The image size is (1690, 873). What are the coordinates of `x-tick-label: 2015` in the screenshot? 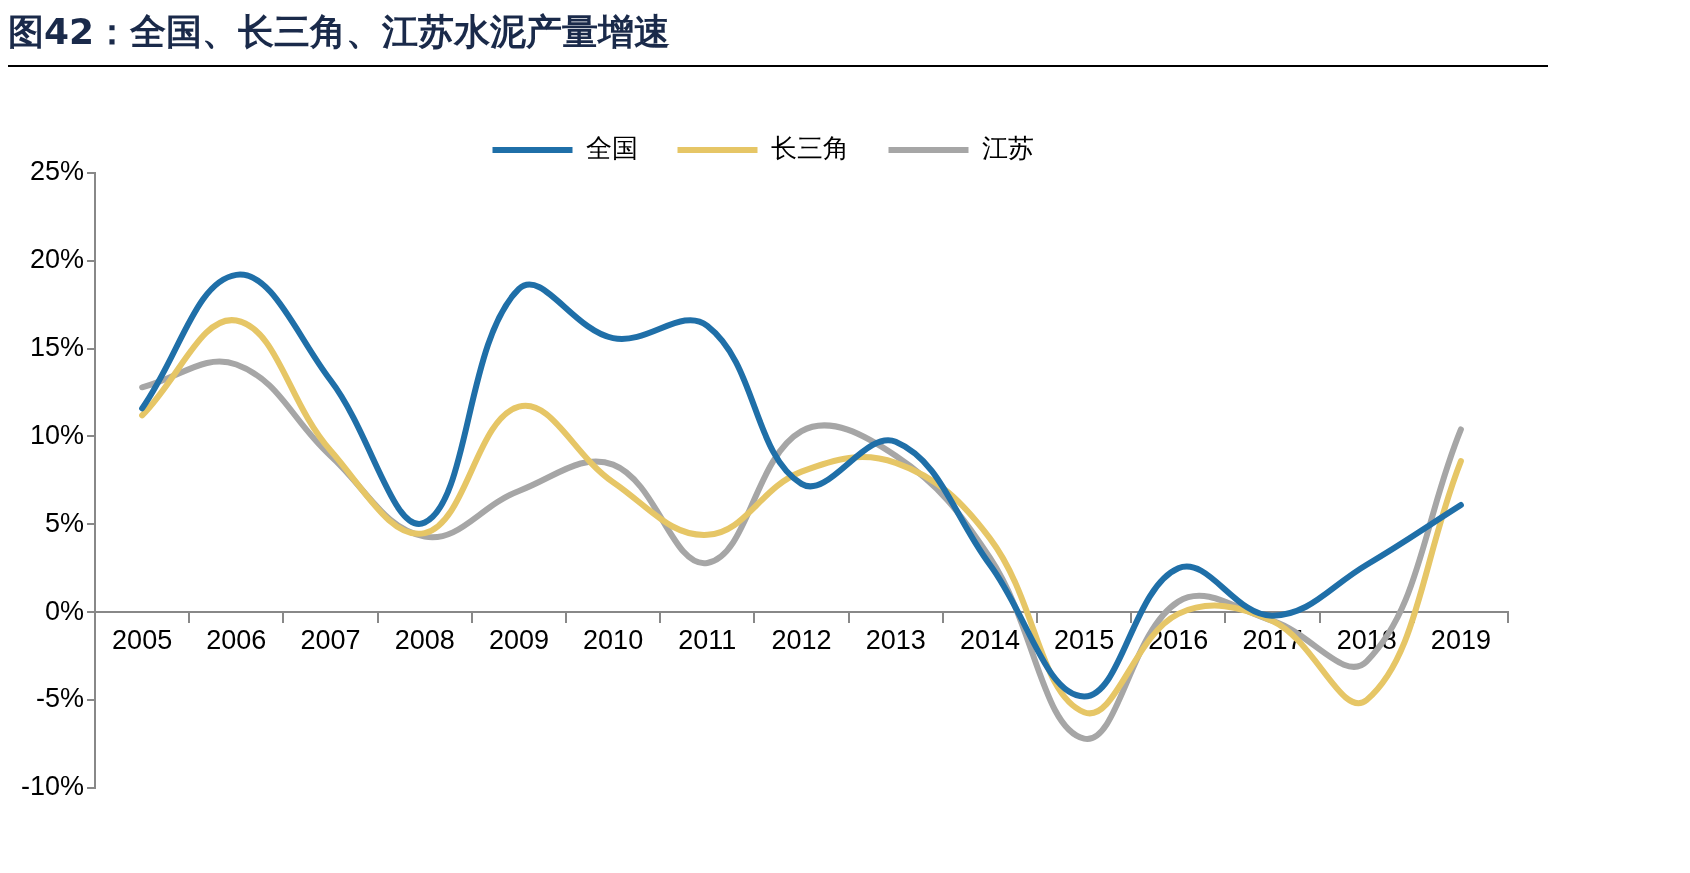 It's located at (1084, 639).